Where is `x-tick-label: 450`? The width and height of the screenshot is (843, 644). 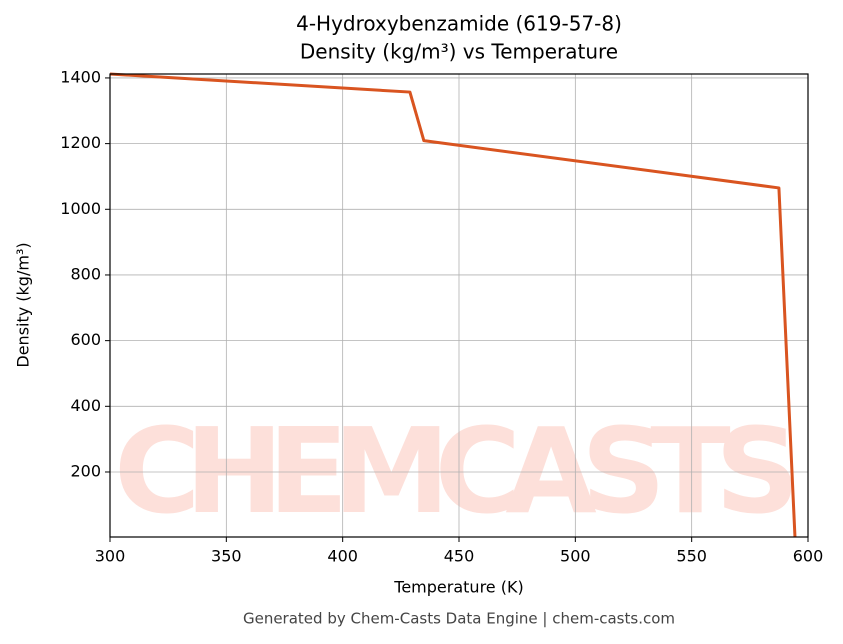
x-tick-label: 450 is located at coordinates (459, 556).